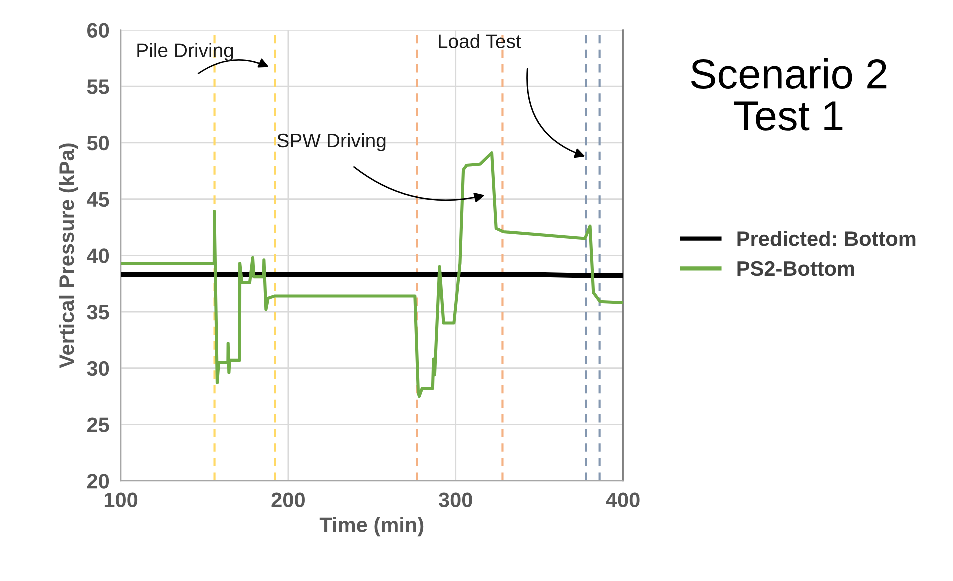 The width and height of the screenshot is (953, 581). I want to click on y-tick-label: 40, so click(98, 256).